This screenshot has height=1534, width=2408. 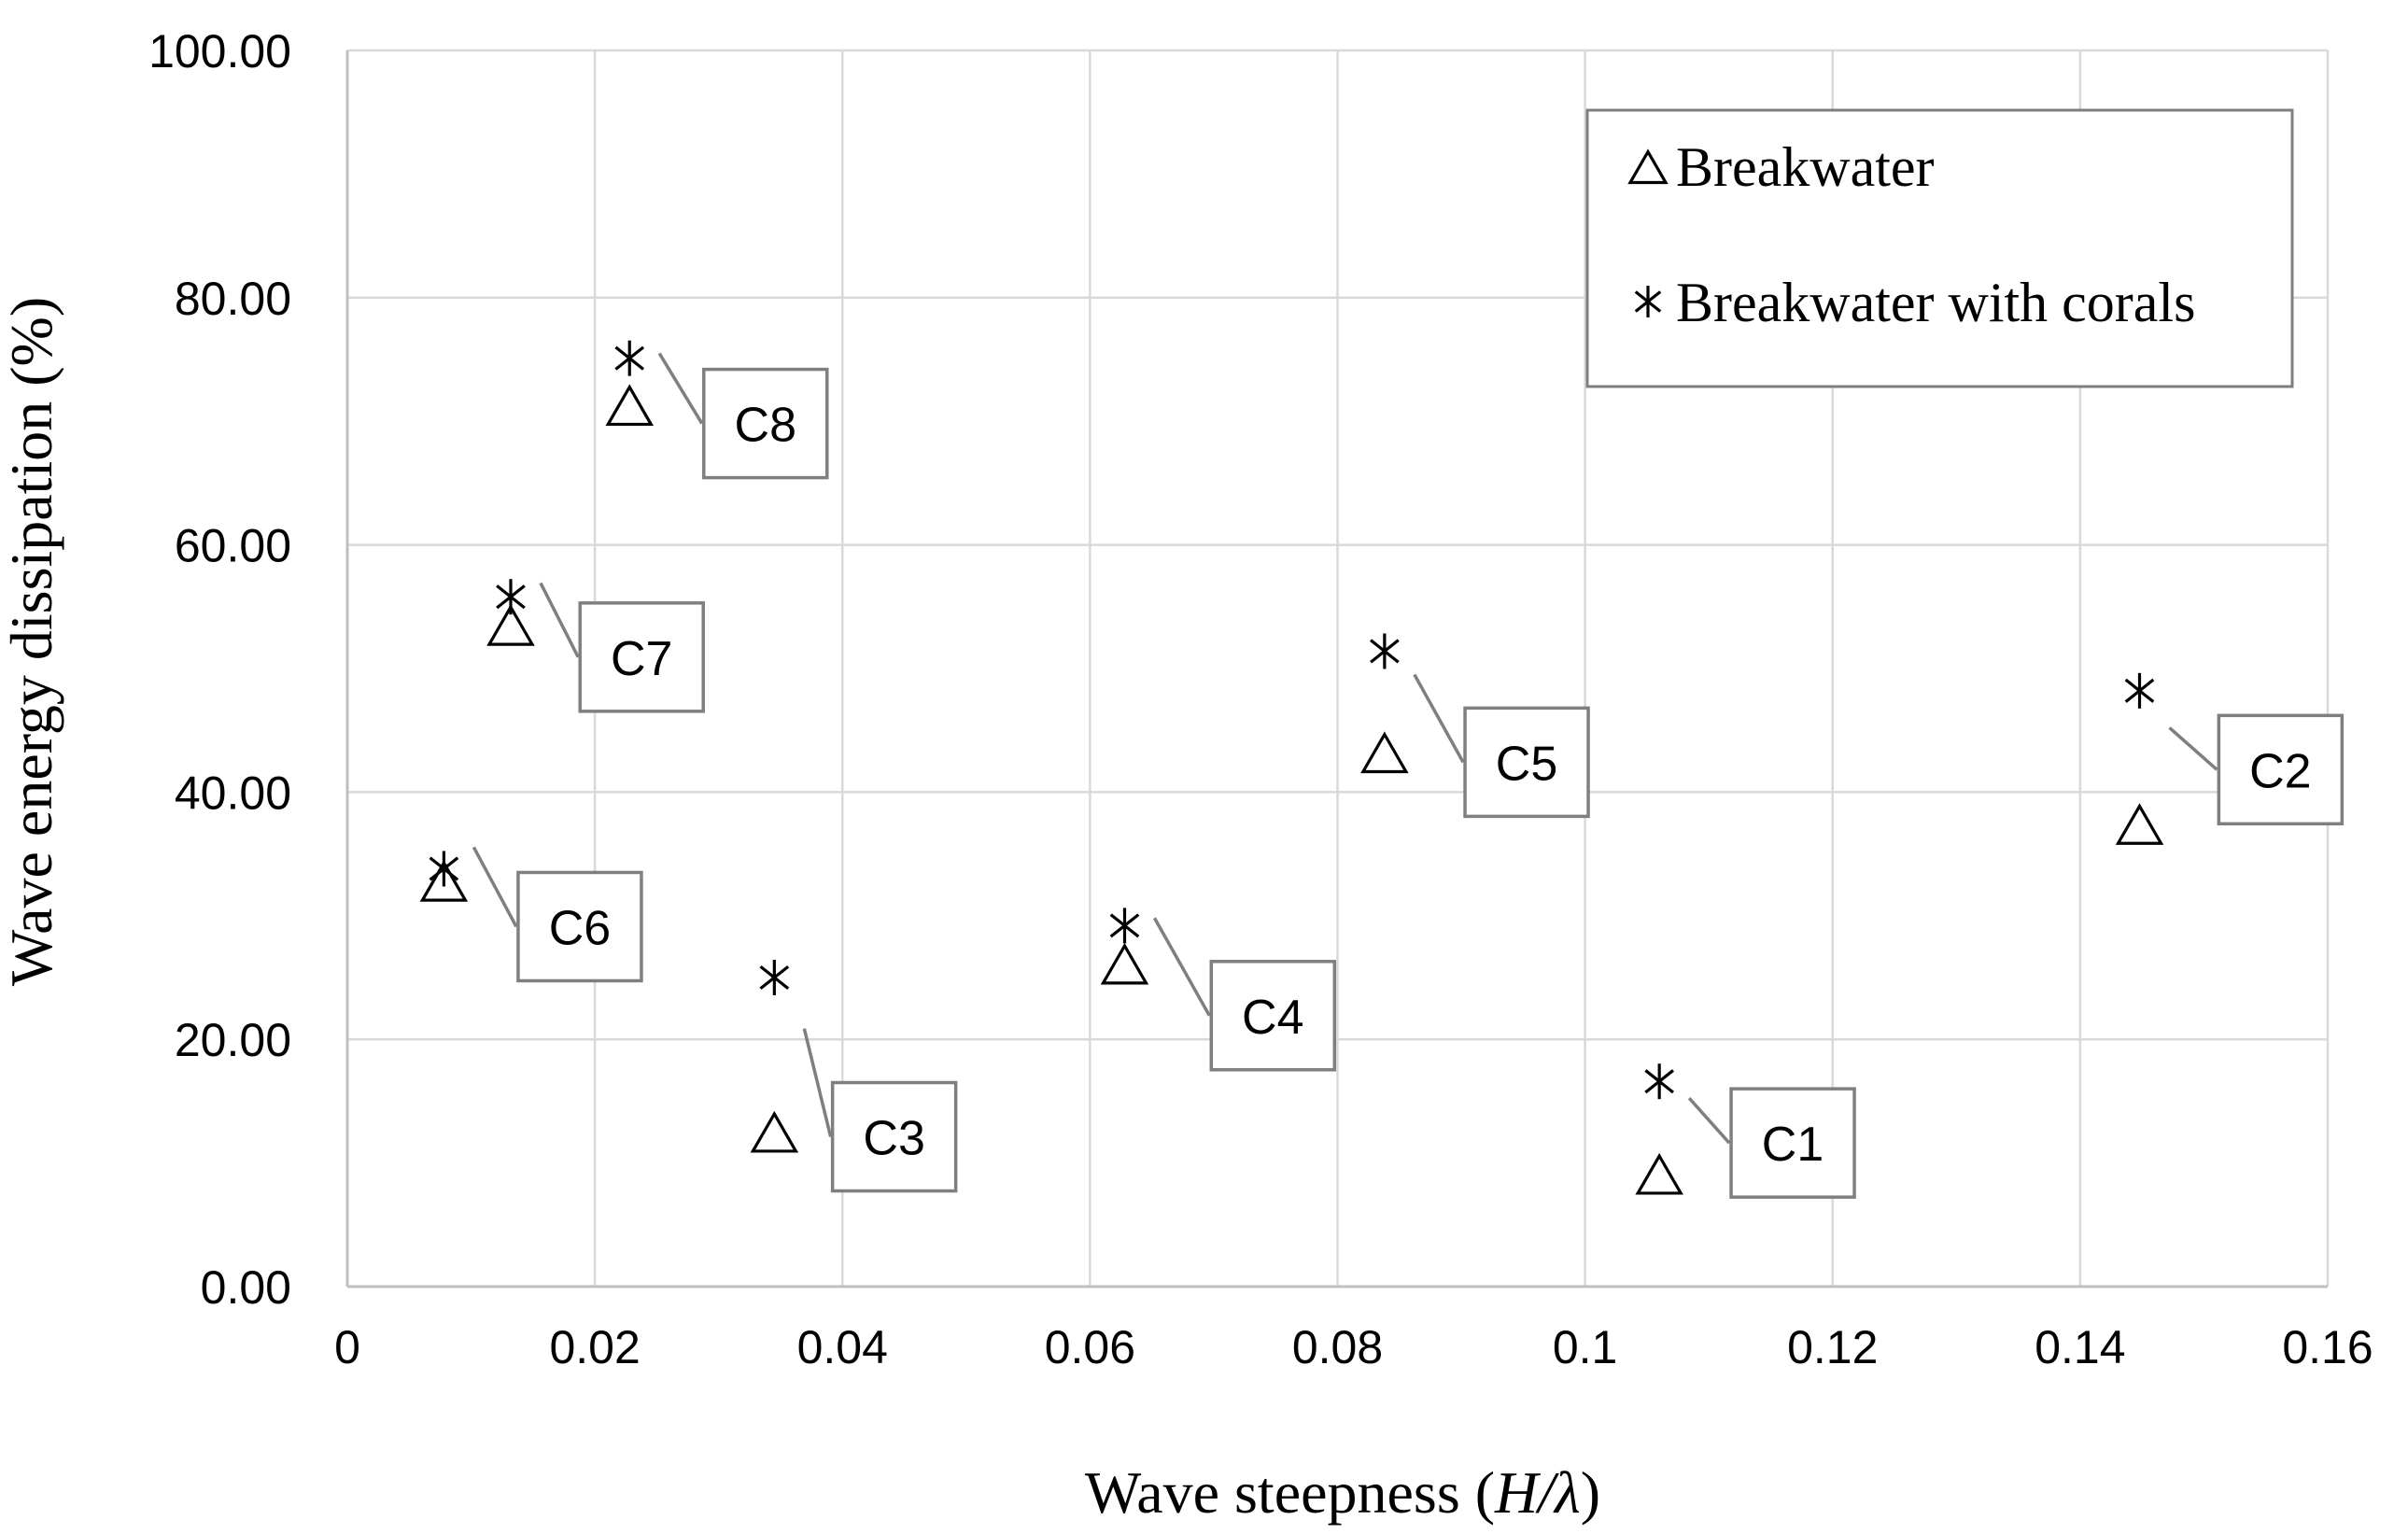 What do you see at coordinates (233, 299) in the screenshot?
I see `y-tick-label: 80.00` at bounding box center [233, 299].